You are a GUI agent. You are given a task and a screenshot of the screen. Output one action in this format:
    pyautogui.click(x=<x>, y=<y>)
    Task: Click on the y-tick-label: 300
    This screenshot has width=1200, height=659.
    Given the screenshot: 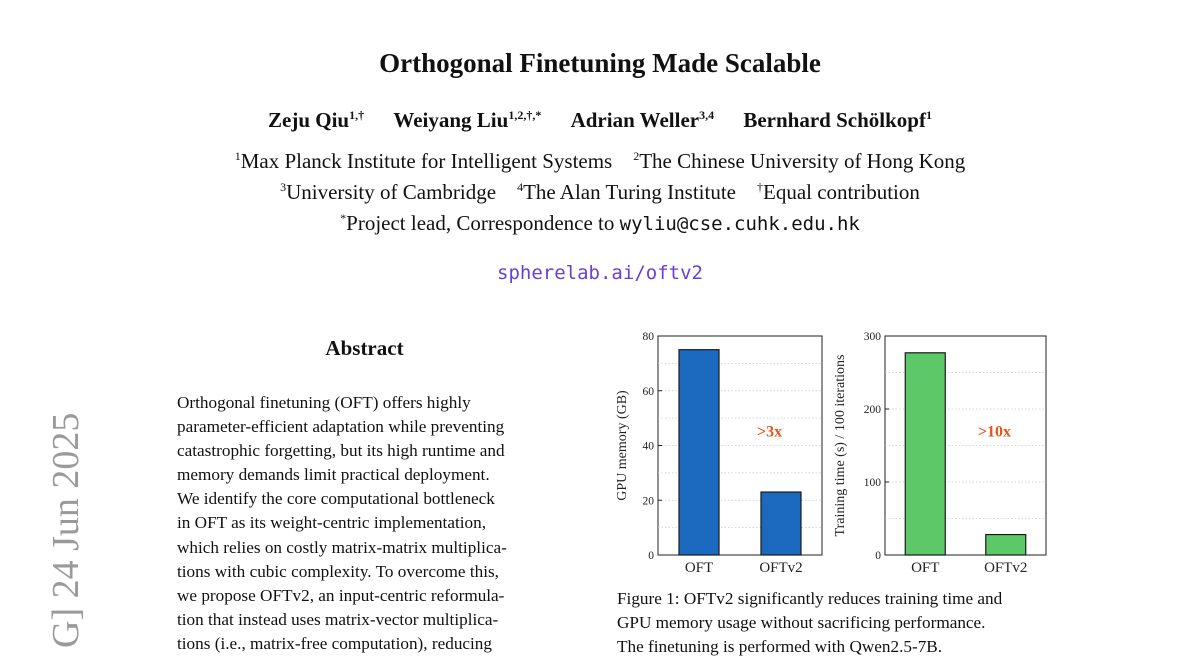 What is the action you would take?
    pyautogui.click(x=873, y=337)
    